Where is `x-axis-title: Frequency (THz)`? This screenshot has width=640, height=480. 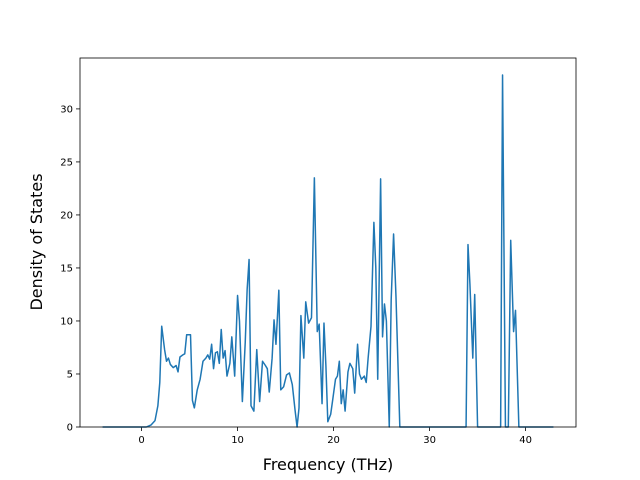 x-axis-title: Frequency (THz) is located at coordinates (328, 464).